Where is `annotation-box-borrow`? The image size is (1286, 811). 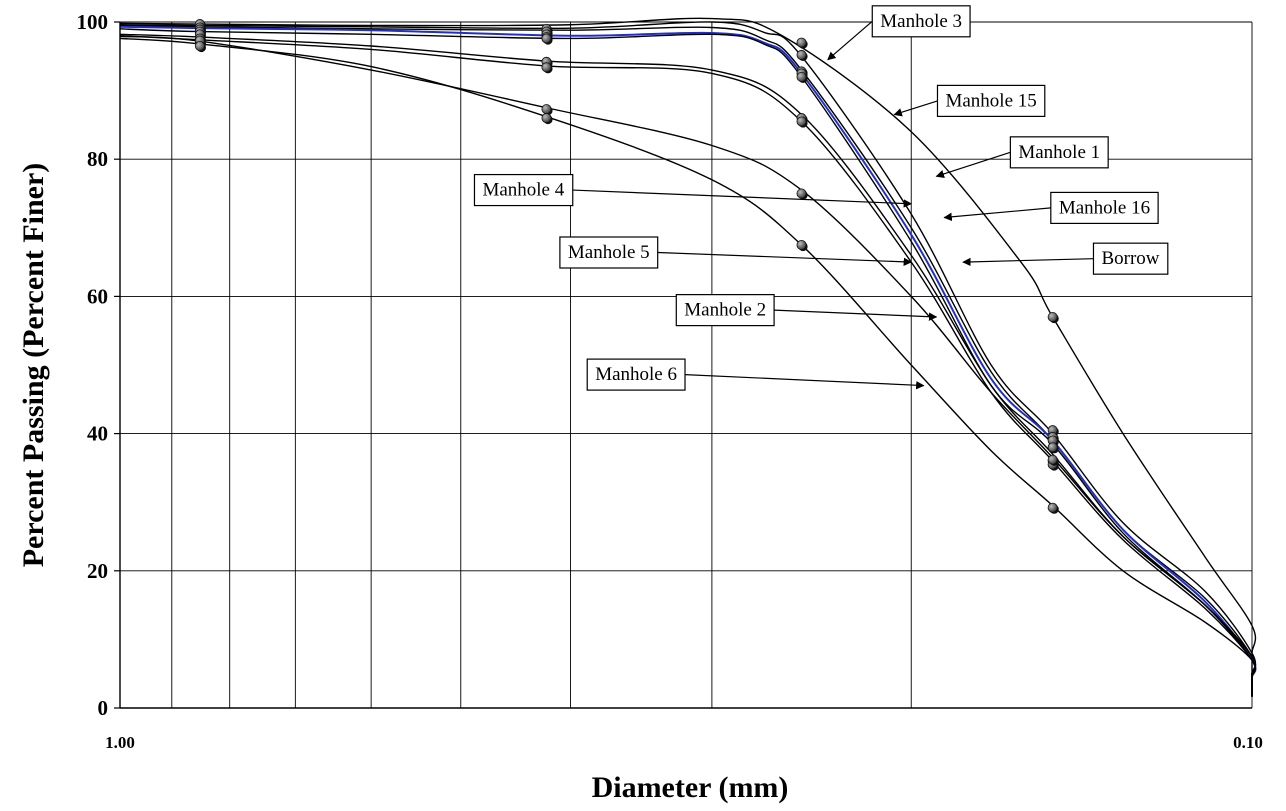
annotation-box-borrow is located at coordinates (1130, 258).